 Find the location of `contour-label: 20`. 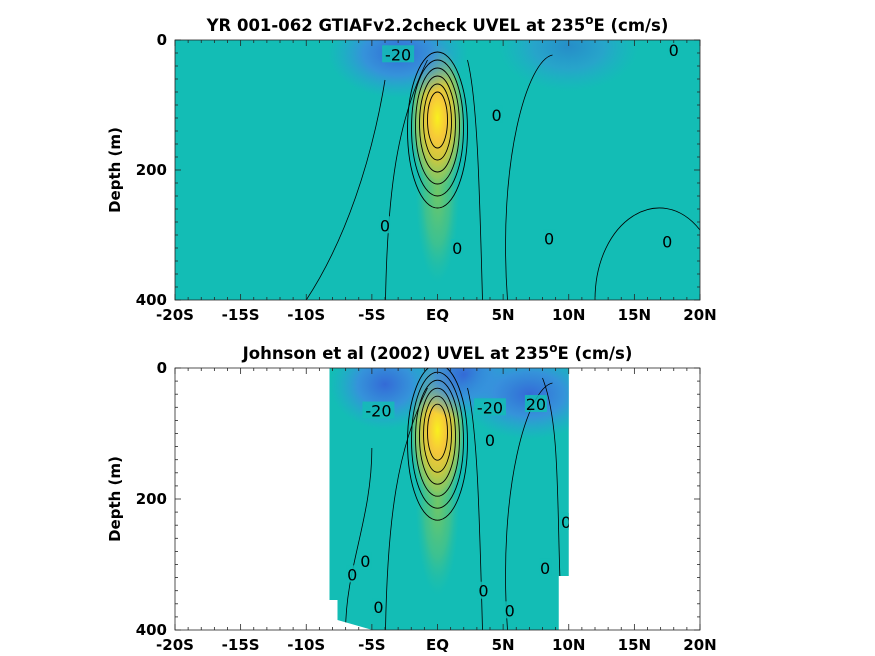

contour-label: 20 is located at coordinates (536, 404).